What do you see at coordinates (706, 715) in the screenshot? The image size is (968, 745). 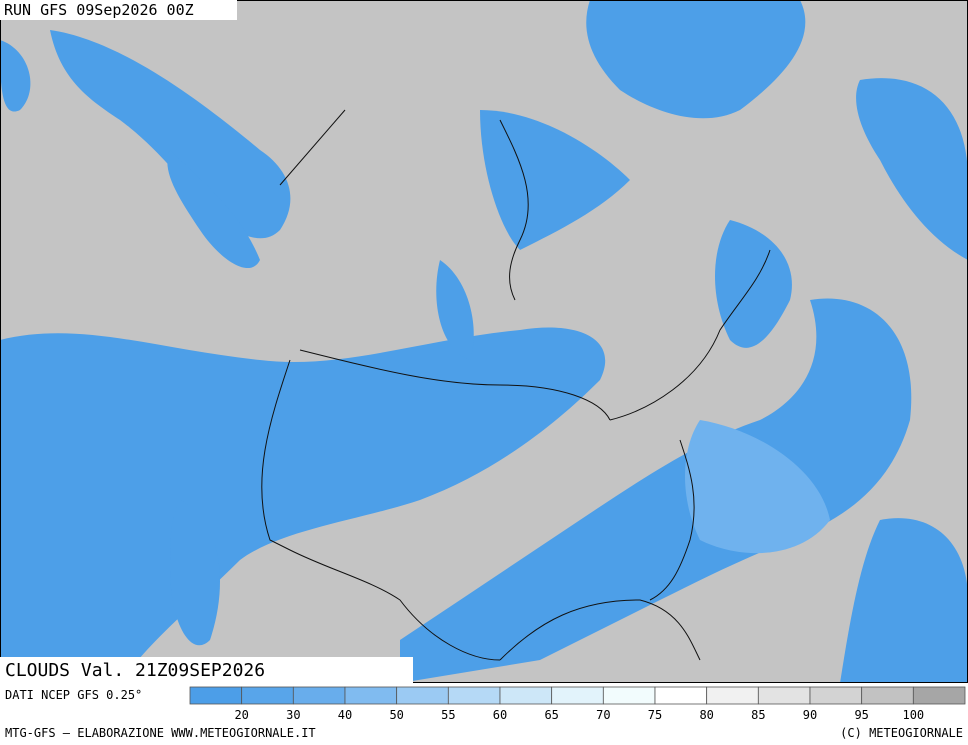 I see `legend-label: 80` at bounding box center [706, 715].